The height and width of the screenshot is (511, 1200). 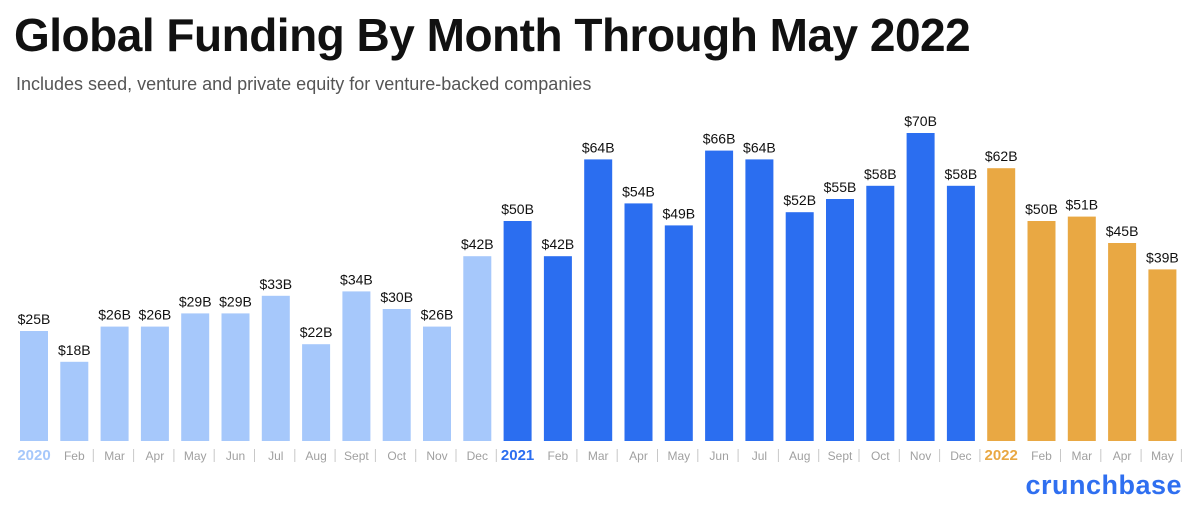 I want to click on data-label: $45B, so click(x=1122, y=231).